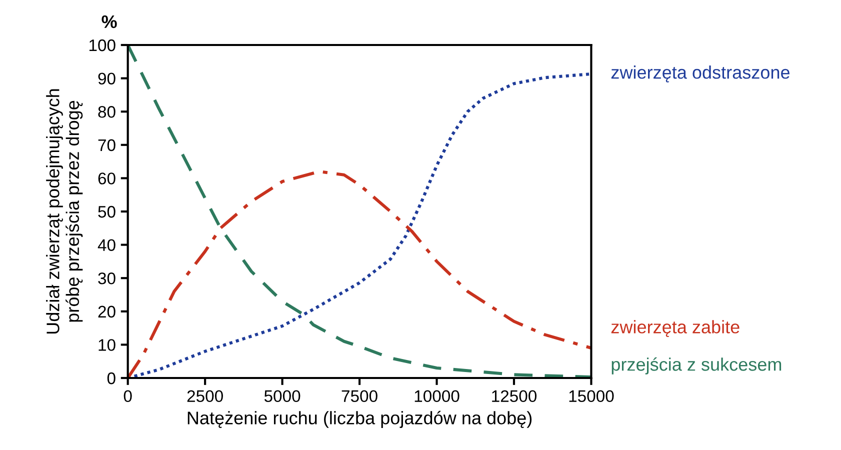 This screenshot has width=841, height=450. Describe the element at coordinates (360, 396) in the screenshot. I see `x-tick-label: 7500` at that location.